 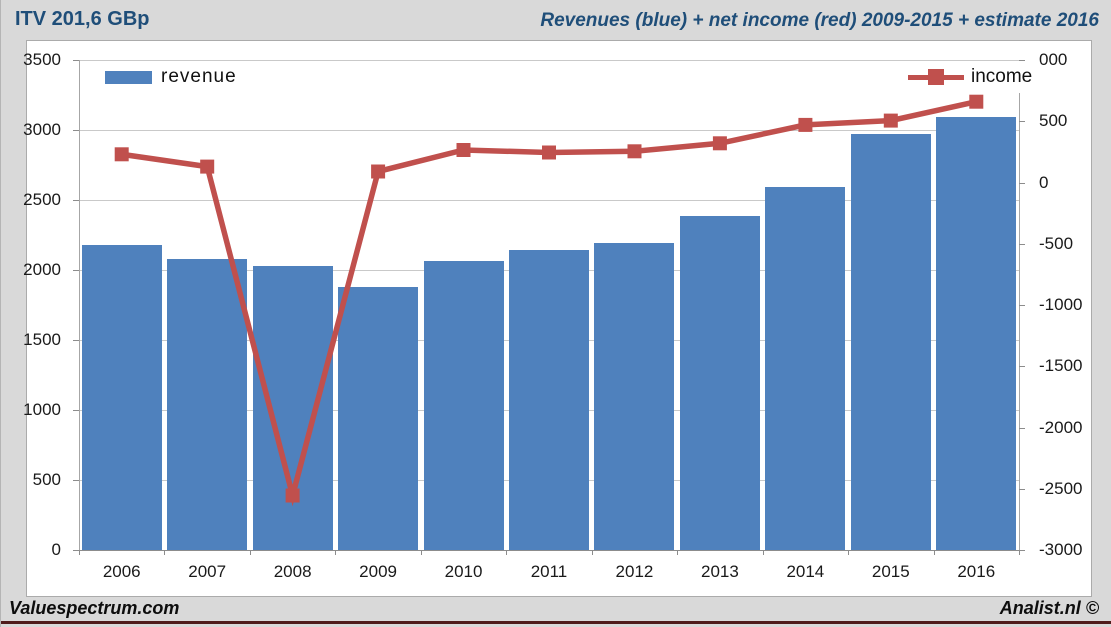 What do you see at coordinates (79, 307) in the screenshot?
I see `y-axis-left-line` at bounding box center [79, 307].